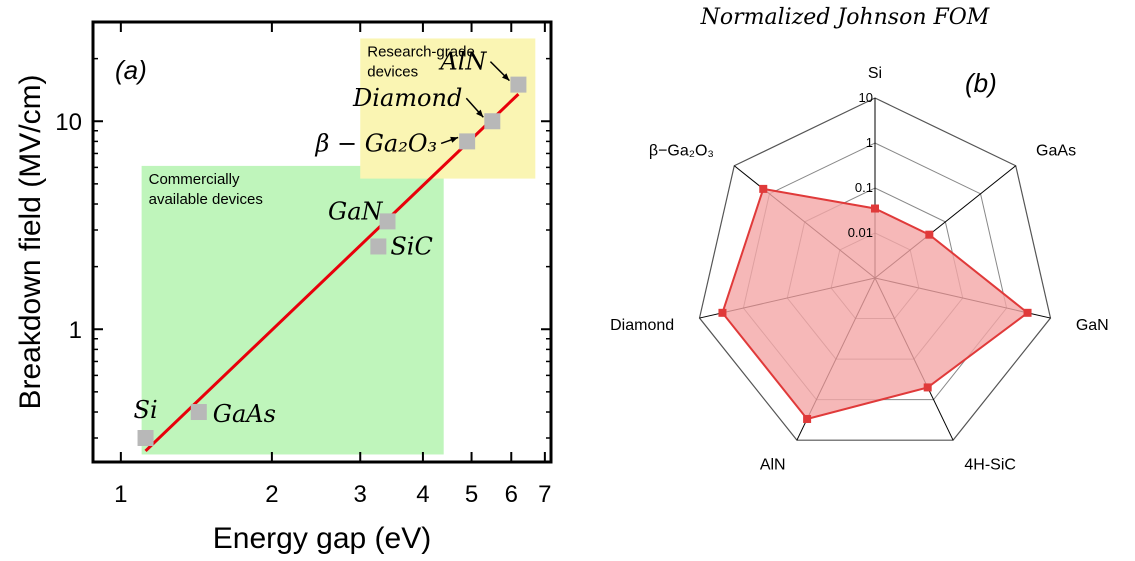  What do you see at coordinates (544, 494) in the screenshot?
I see `x-tick-label-7: 7` at bounding box center [544, 494].